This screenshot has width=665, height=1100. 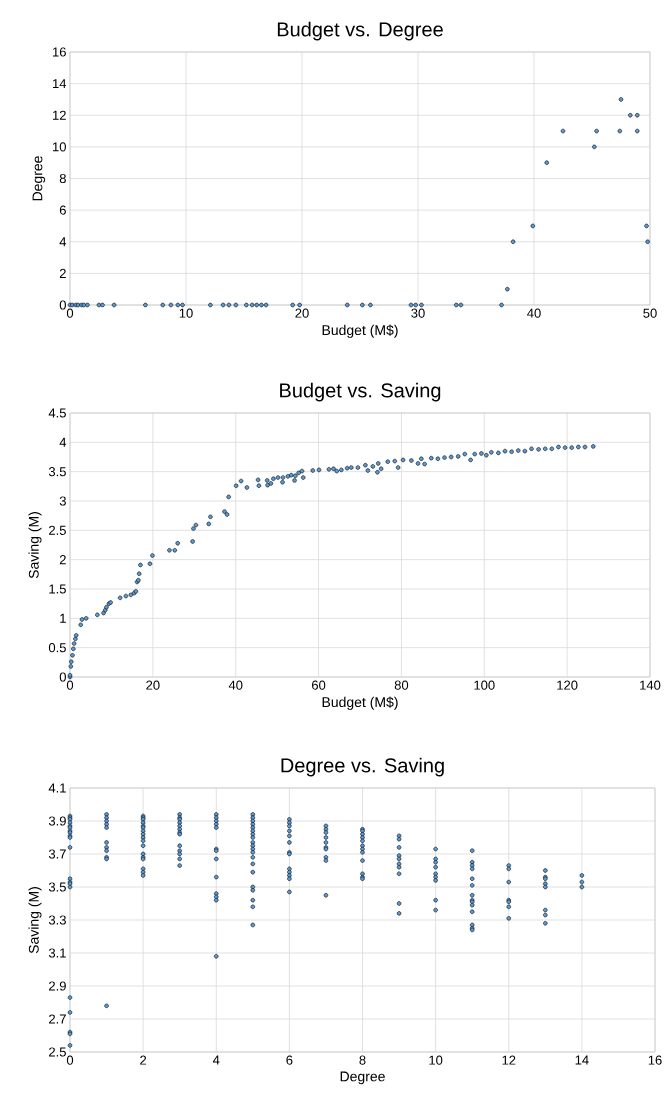 What do you see at coordinates (567, 685) in the screenshot?
I see `x-tick-label: 120` at bounding box center [567, 685].